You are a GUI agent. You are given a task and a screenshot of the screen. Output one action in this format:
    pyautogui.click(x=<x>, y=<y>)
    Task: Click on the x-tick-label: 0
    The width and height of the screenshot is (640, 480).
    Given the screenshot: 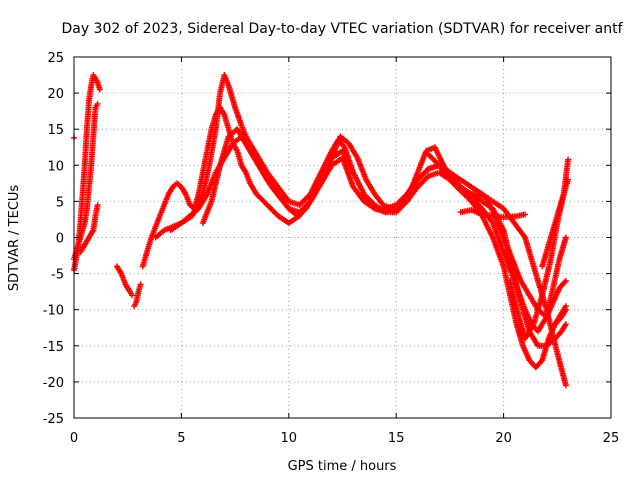 What is the action you would take?
    pyautogui.click(x=74, y=438)
    